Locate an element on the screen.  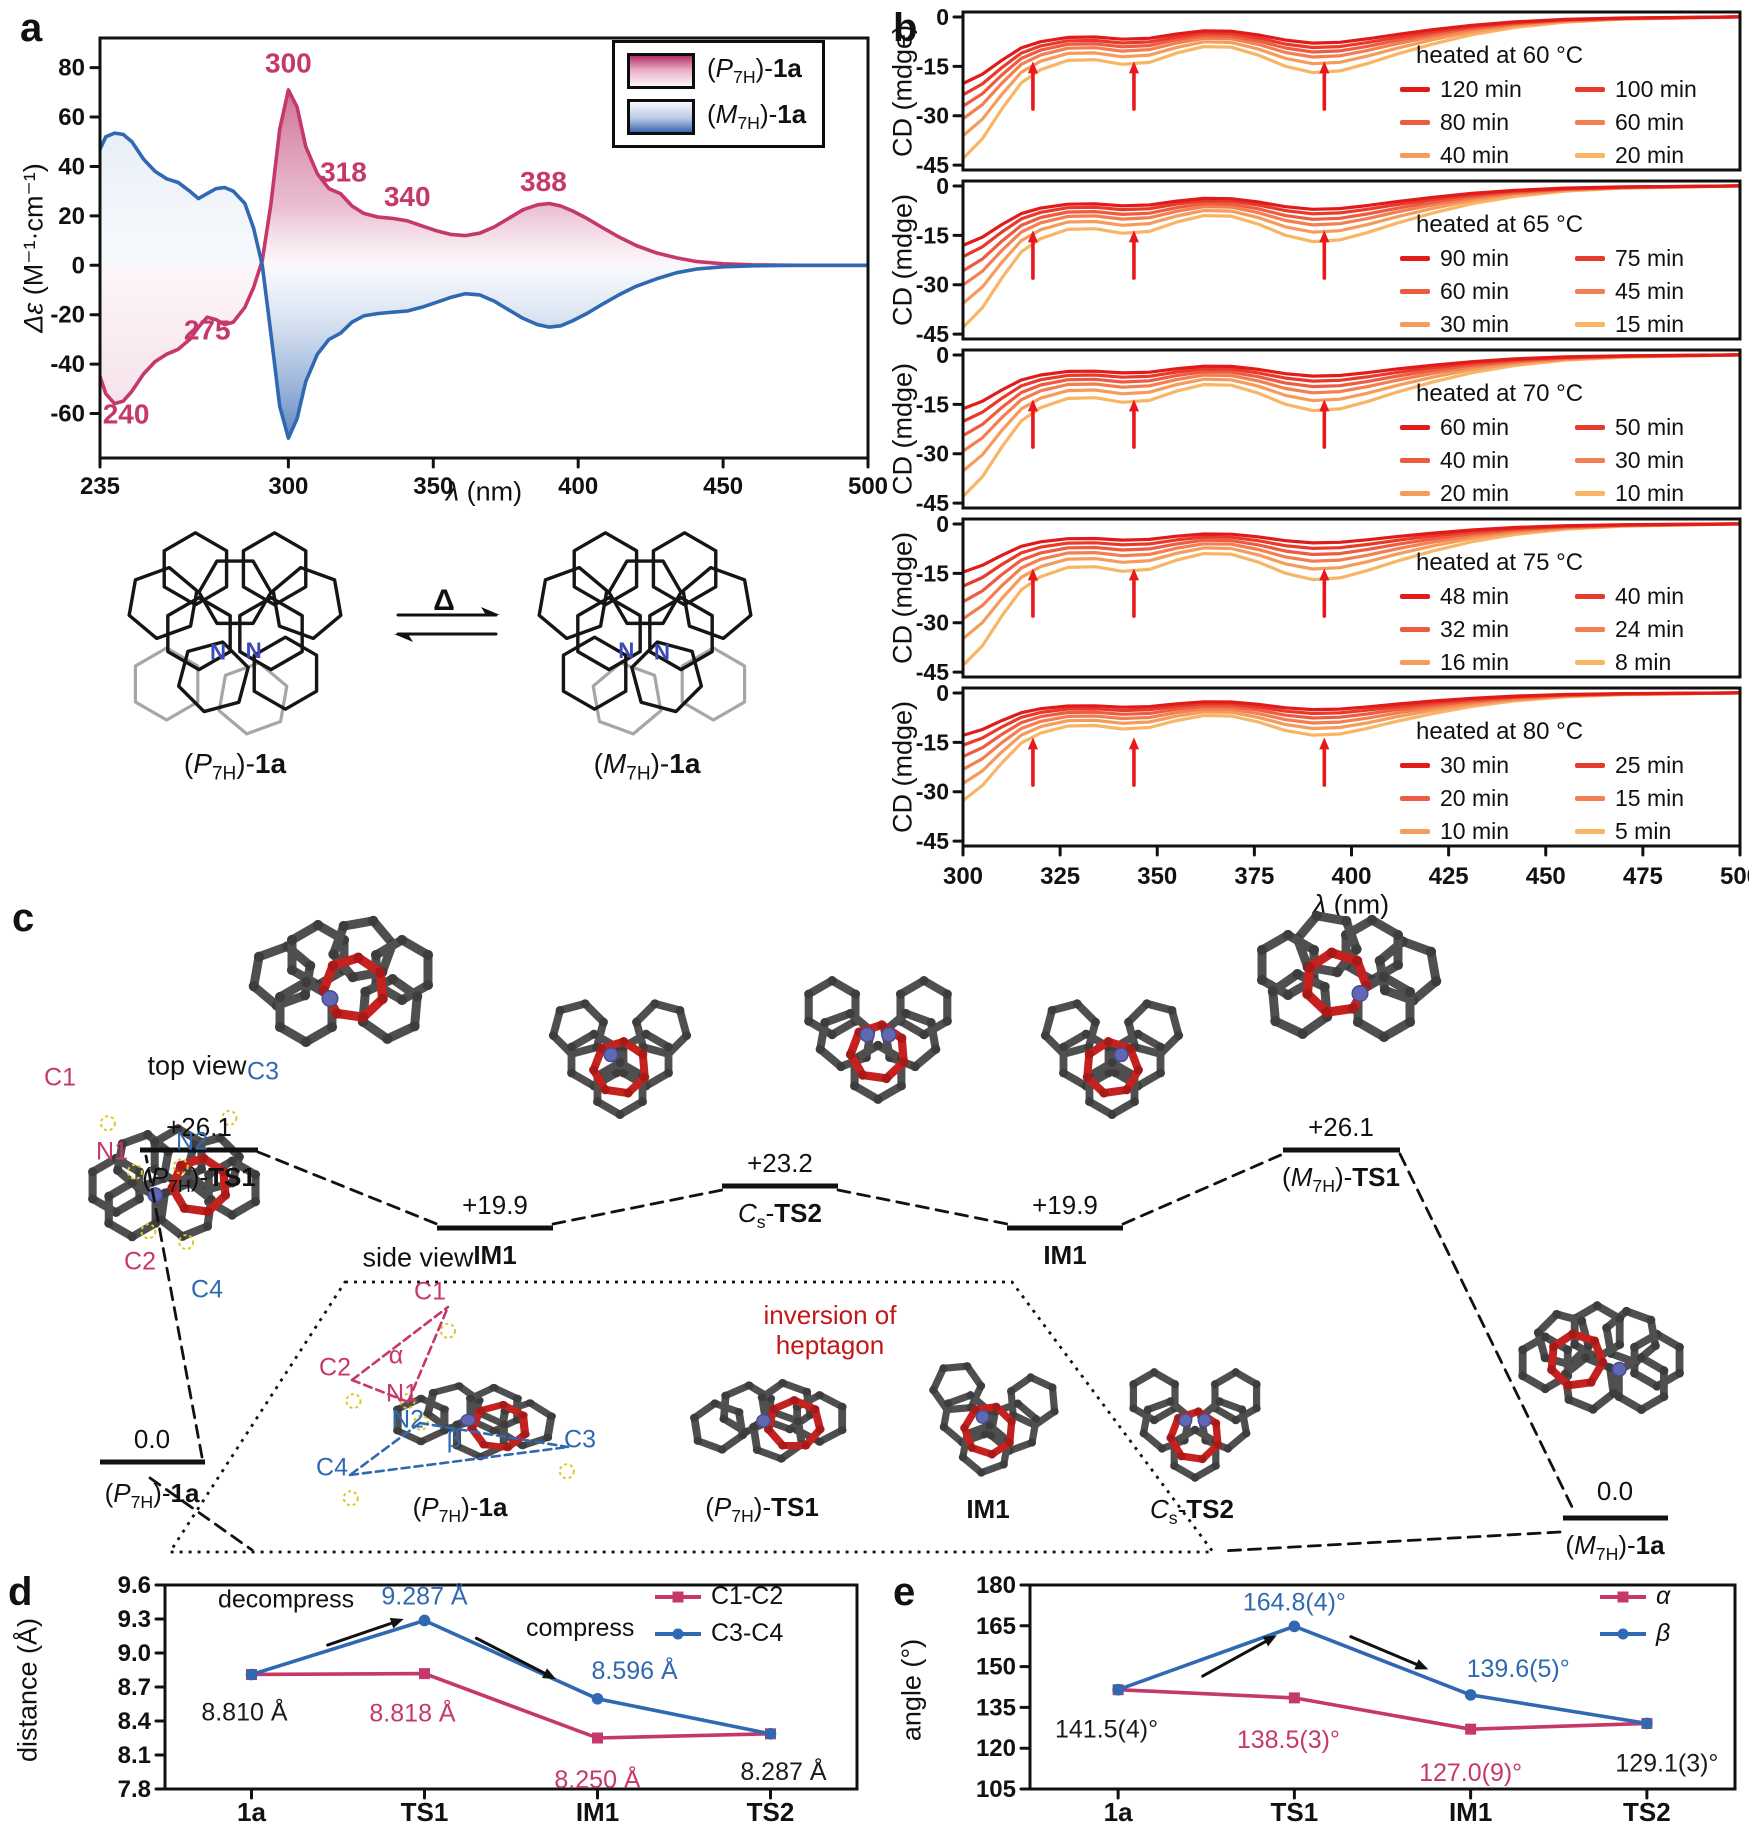
series-label: 20 min is located at coordinates (1650, 155).